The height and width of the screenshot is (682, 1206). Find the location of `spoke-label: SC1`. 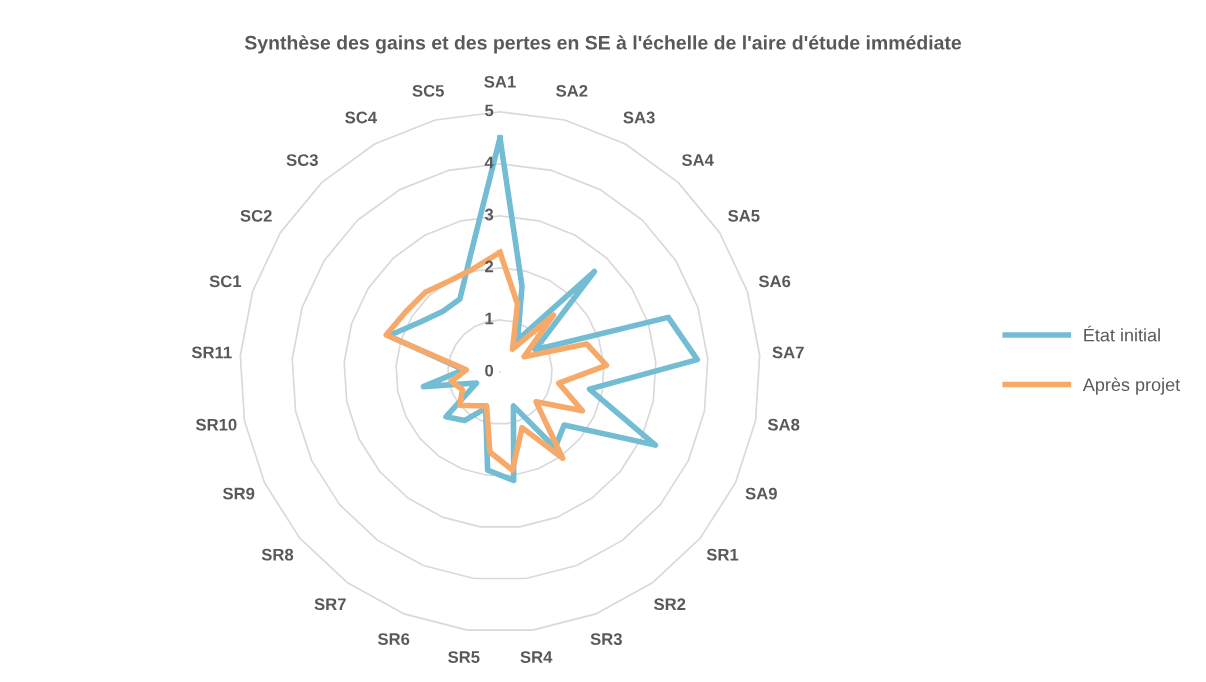

spoke-label: SC1 is located at coordinates (225, 281).